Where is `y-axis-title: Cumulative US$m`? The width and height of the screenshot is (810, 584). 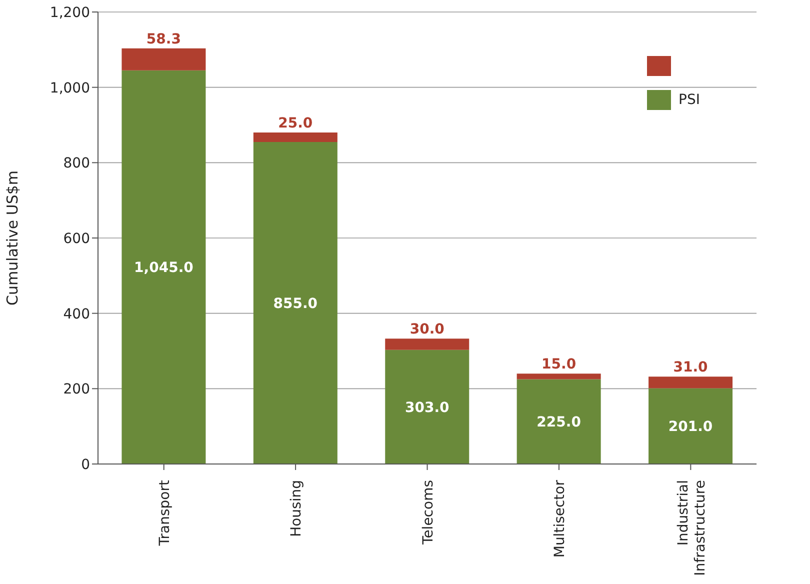
y-axis-title: Cumulative US$m is located at coordinates (12, 238).